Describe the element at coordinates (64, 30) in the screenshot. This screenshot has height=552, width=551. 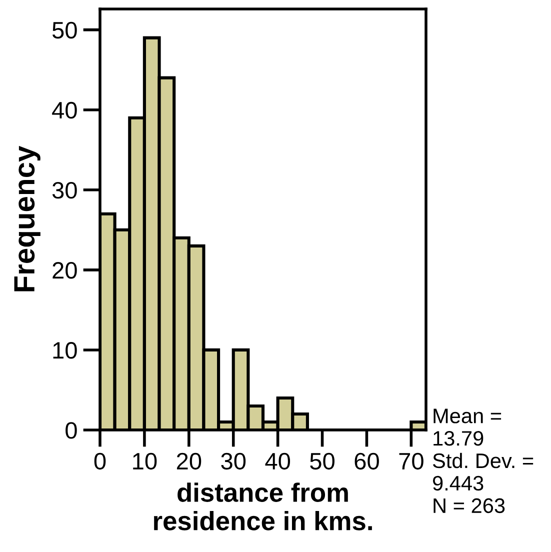
I see `y-tick-label: 50` at that location.